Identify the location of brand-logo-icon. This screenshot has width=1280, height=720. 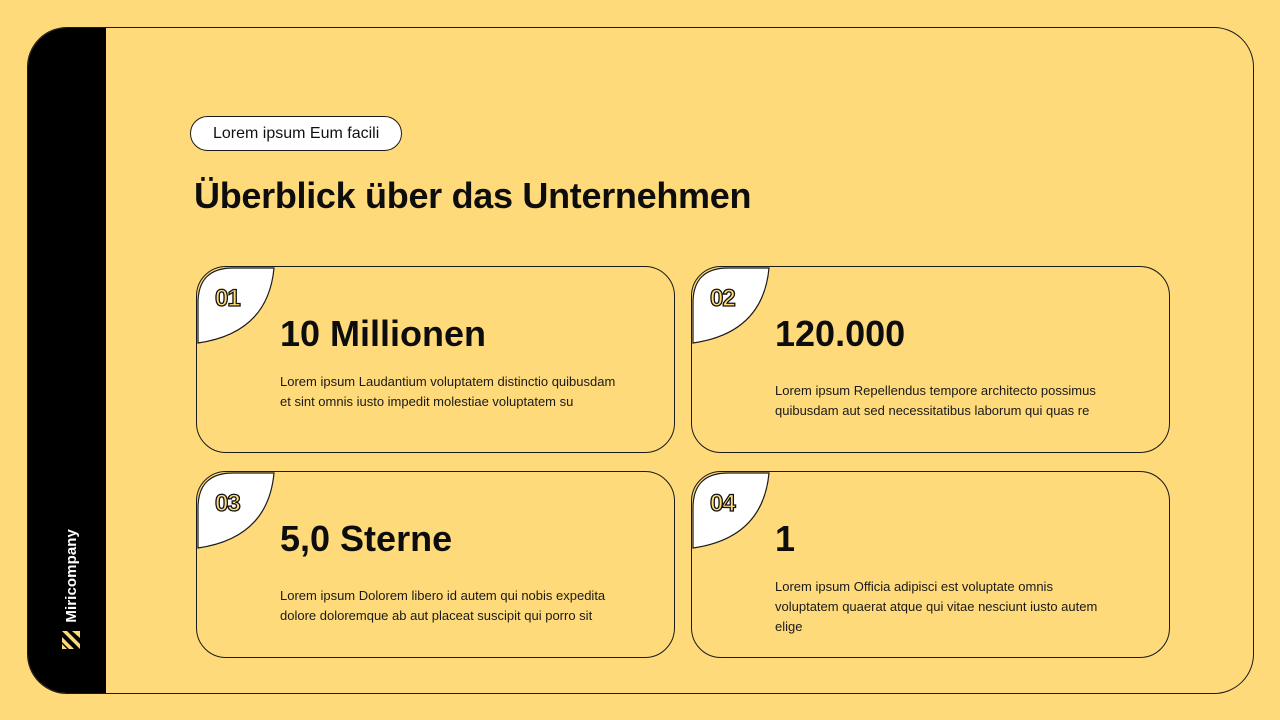
(71, 640).